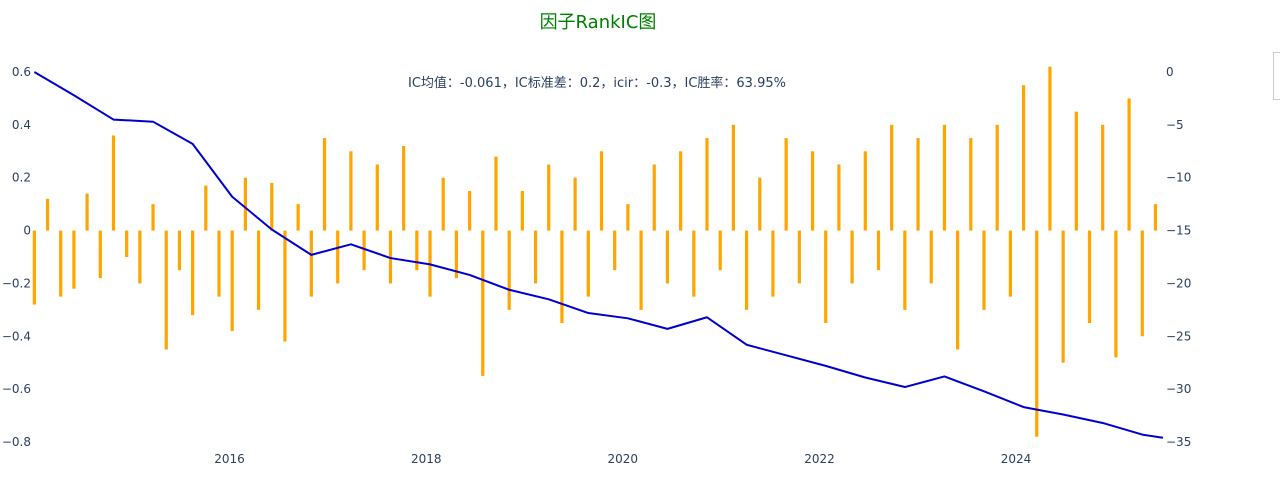 Image resolution: width=1280 pixels, height=498 pixels. Describe the element at coordinates (1178, 231) in the screenshot. I see `right-axis-tick: −15` at that location.